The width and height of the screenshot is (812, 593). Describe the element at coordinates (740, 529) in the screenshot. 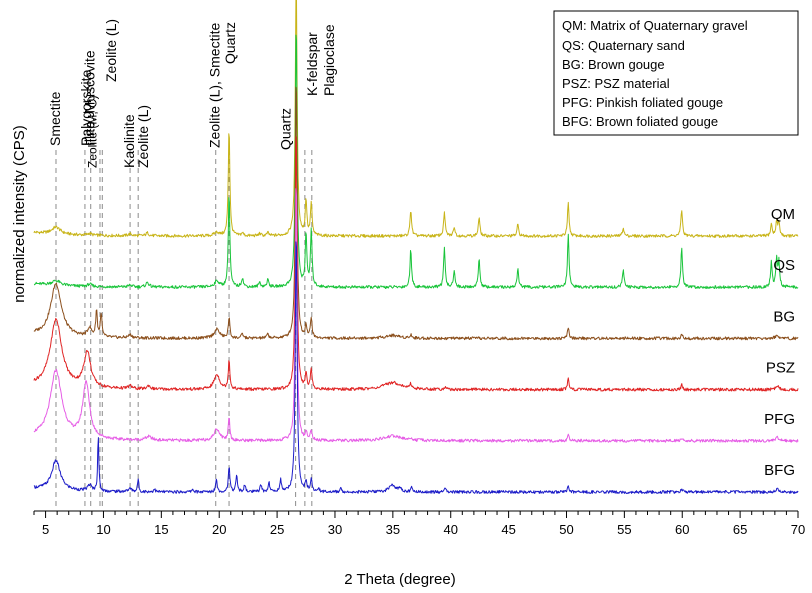

I see `x-tick-label: 65` at that location.